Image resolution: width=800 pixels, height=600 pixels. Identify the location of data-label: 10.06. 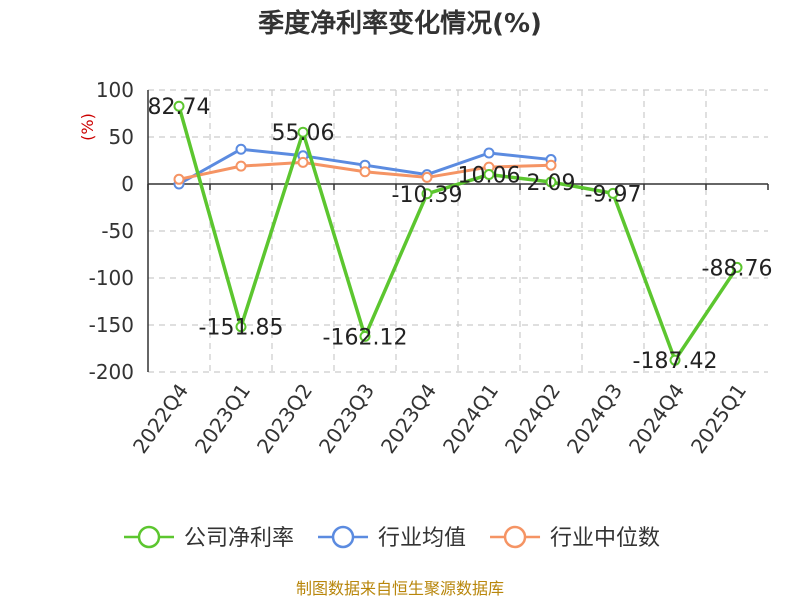
(489, 176).